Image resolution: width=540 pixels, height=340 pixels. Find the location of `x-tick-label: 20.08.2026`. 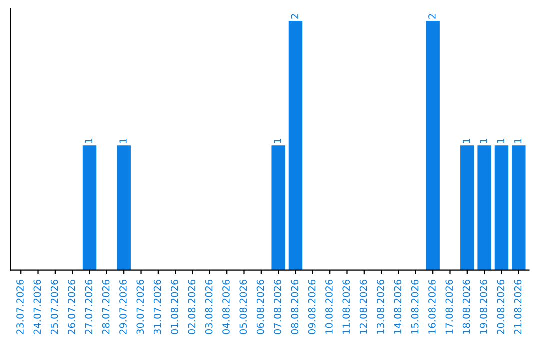

x-tick-label: 20.08.2026 is located at coordinates (501, 307).